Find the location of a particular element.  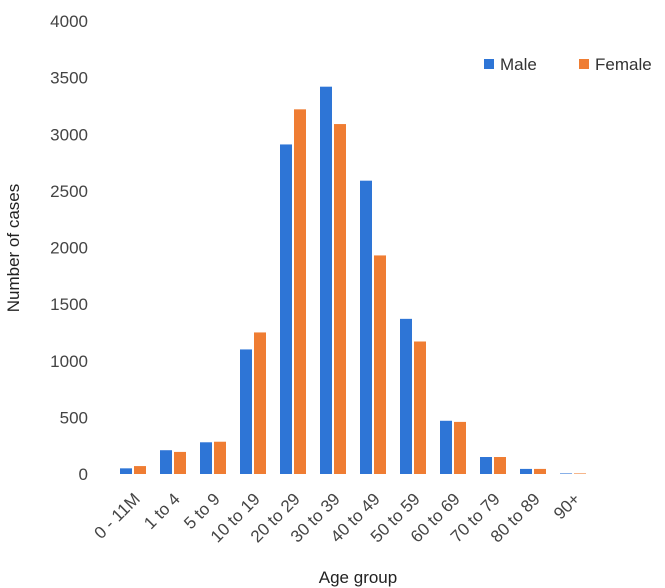

y-tick-label: 1500 is located at coordinates (69, 304).